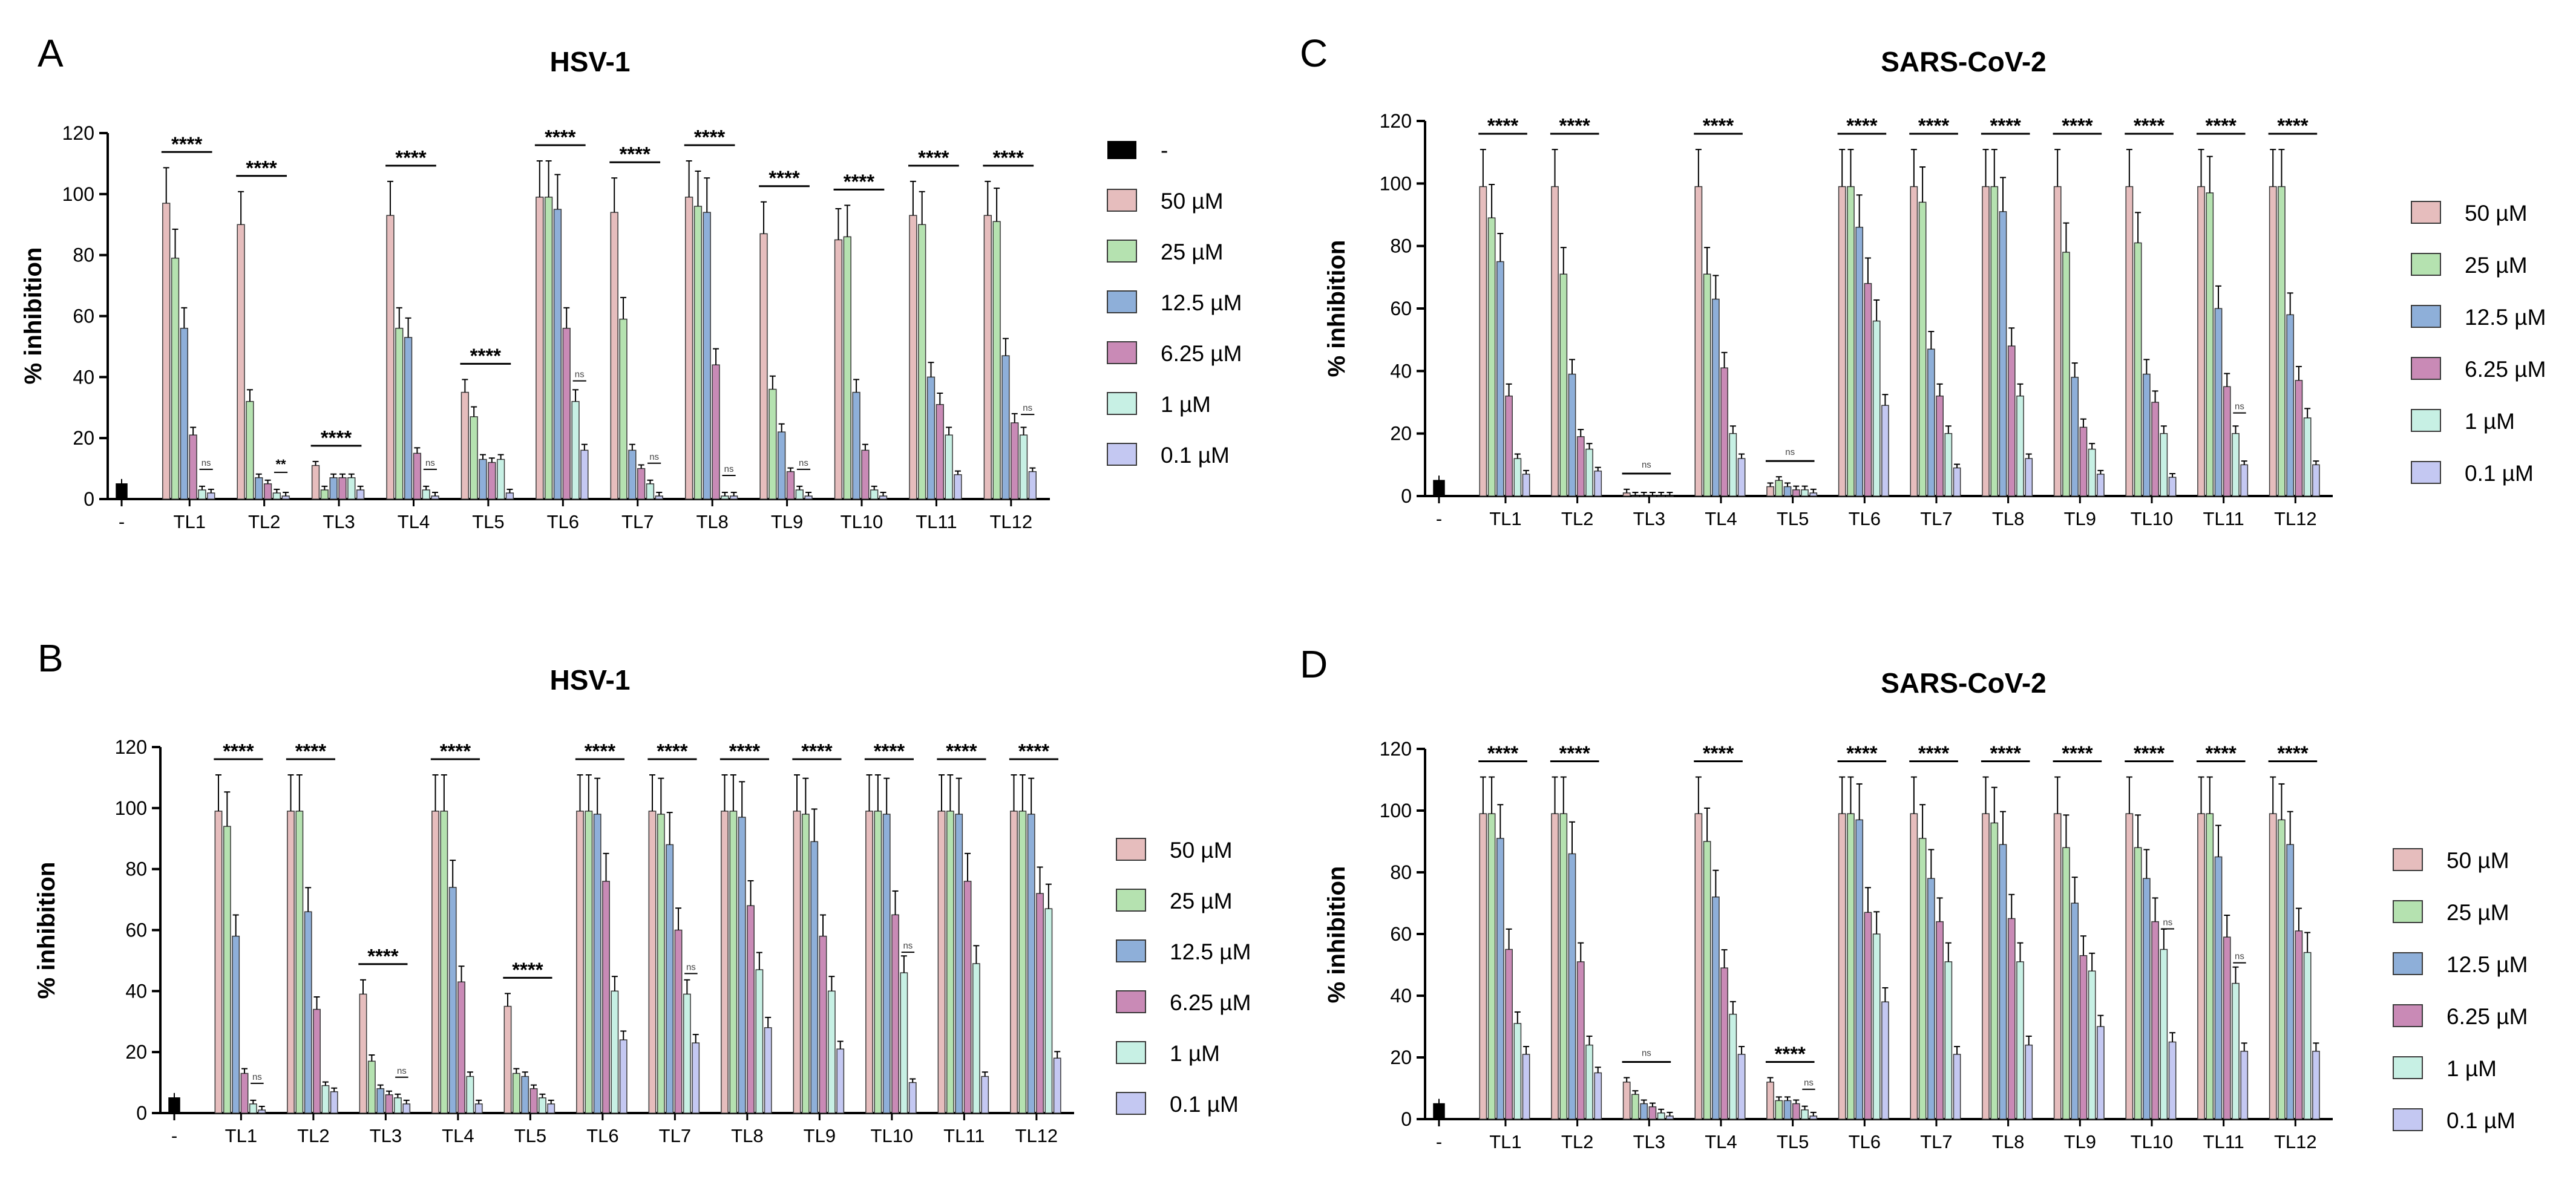  I want to click on x-tick-label: TL6, so click(1865, 1141).